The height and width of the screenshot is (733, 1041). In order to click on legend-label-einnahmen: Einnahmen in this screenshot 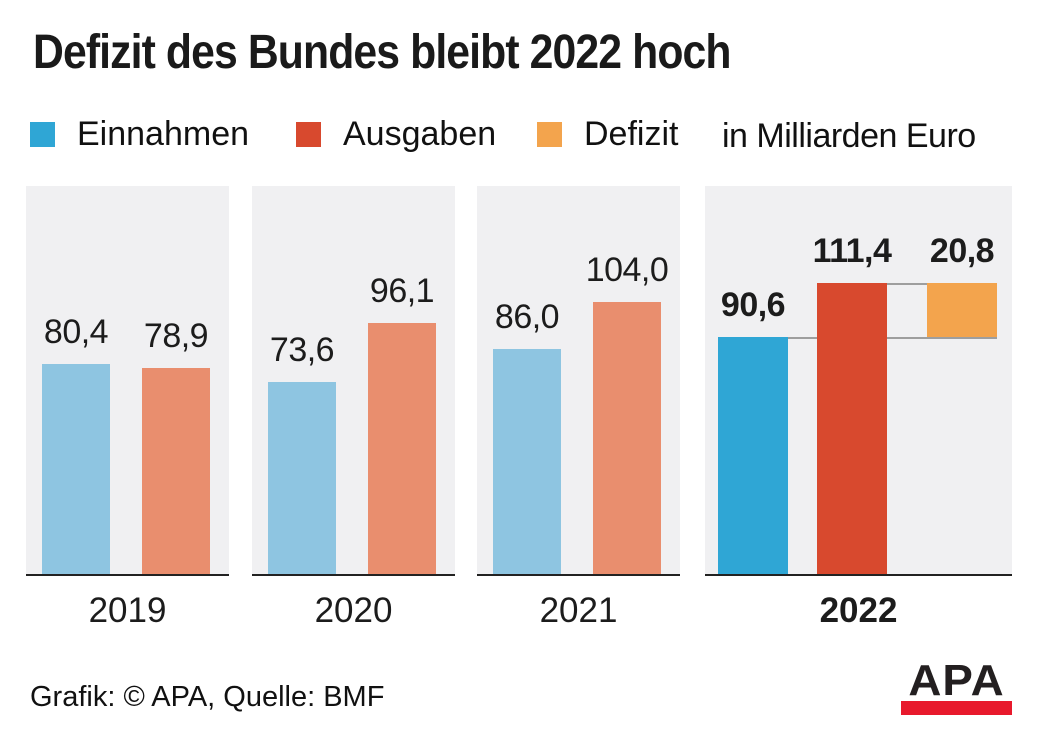, I will do `click(163, 134)`.